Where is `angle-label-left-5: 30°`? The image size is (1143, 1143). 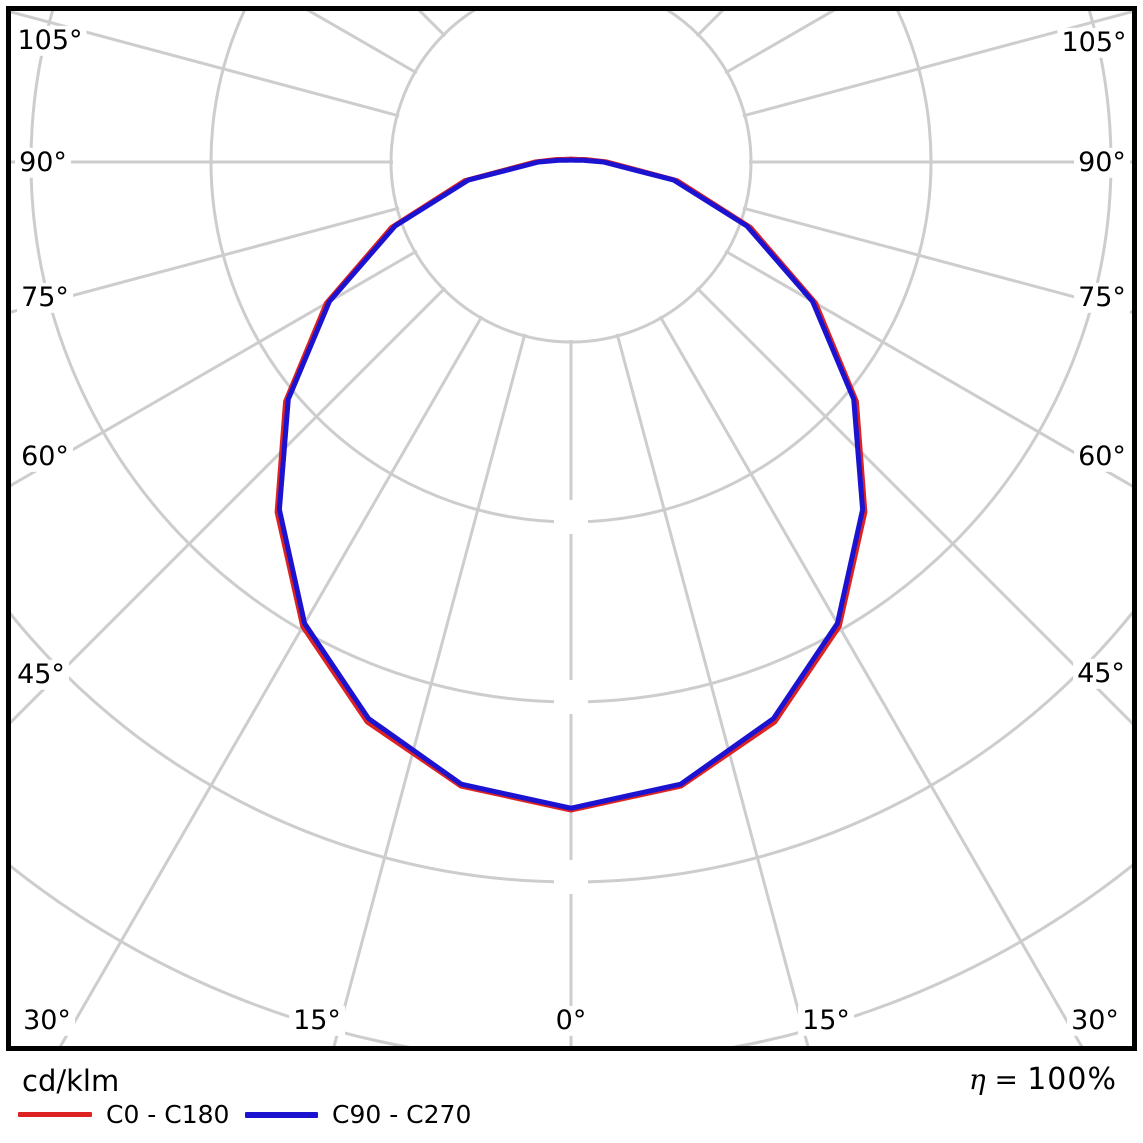
angle-label-left-5: 30° is located at coordinates (47, 1021).